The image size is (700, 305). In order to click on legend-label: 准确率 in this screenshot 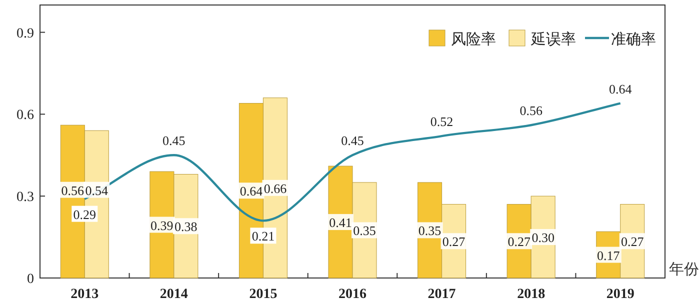, I will do `click(633, 39)`.